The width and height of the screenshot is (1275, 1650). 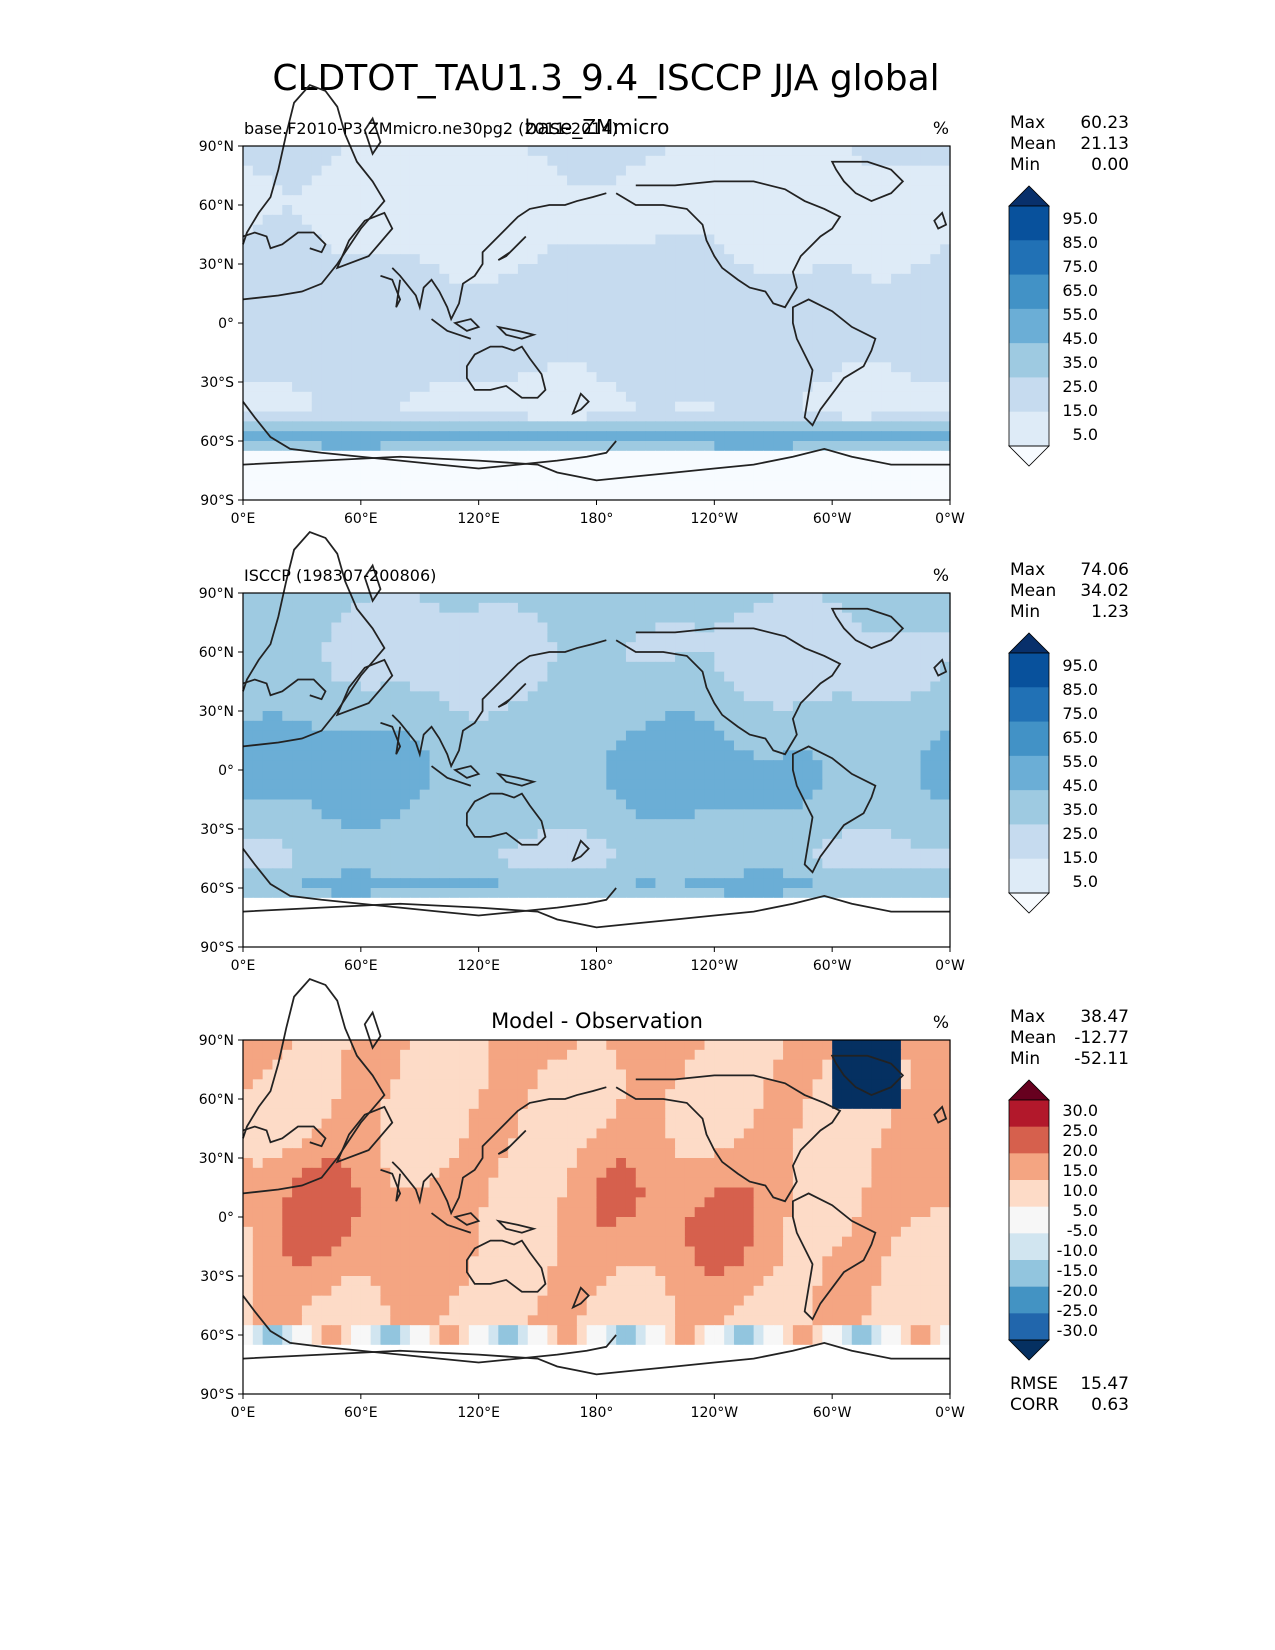 I want to click on figure-title: CLDTOT_TAU1.3_9.4_ISCCP JJA global, so click(x=605, y=78).